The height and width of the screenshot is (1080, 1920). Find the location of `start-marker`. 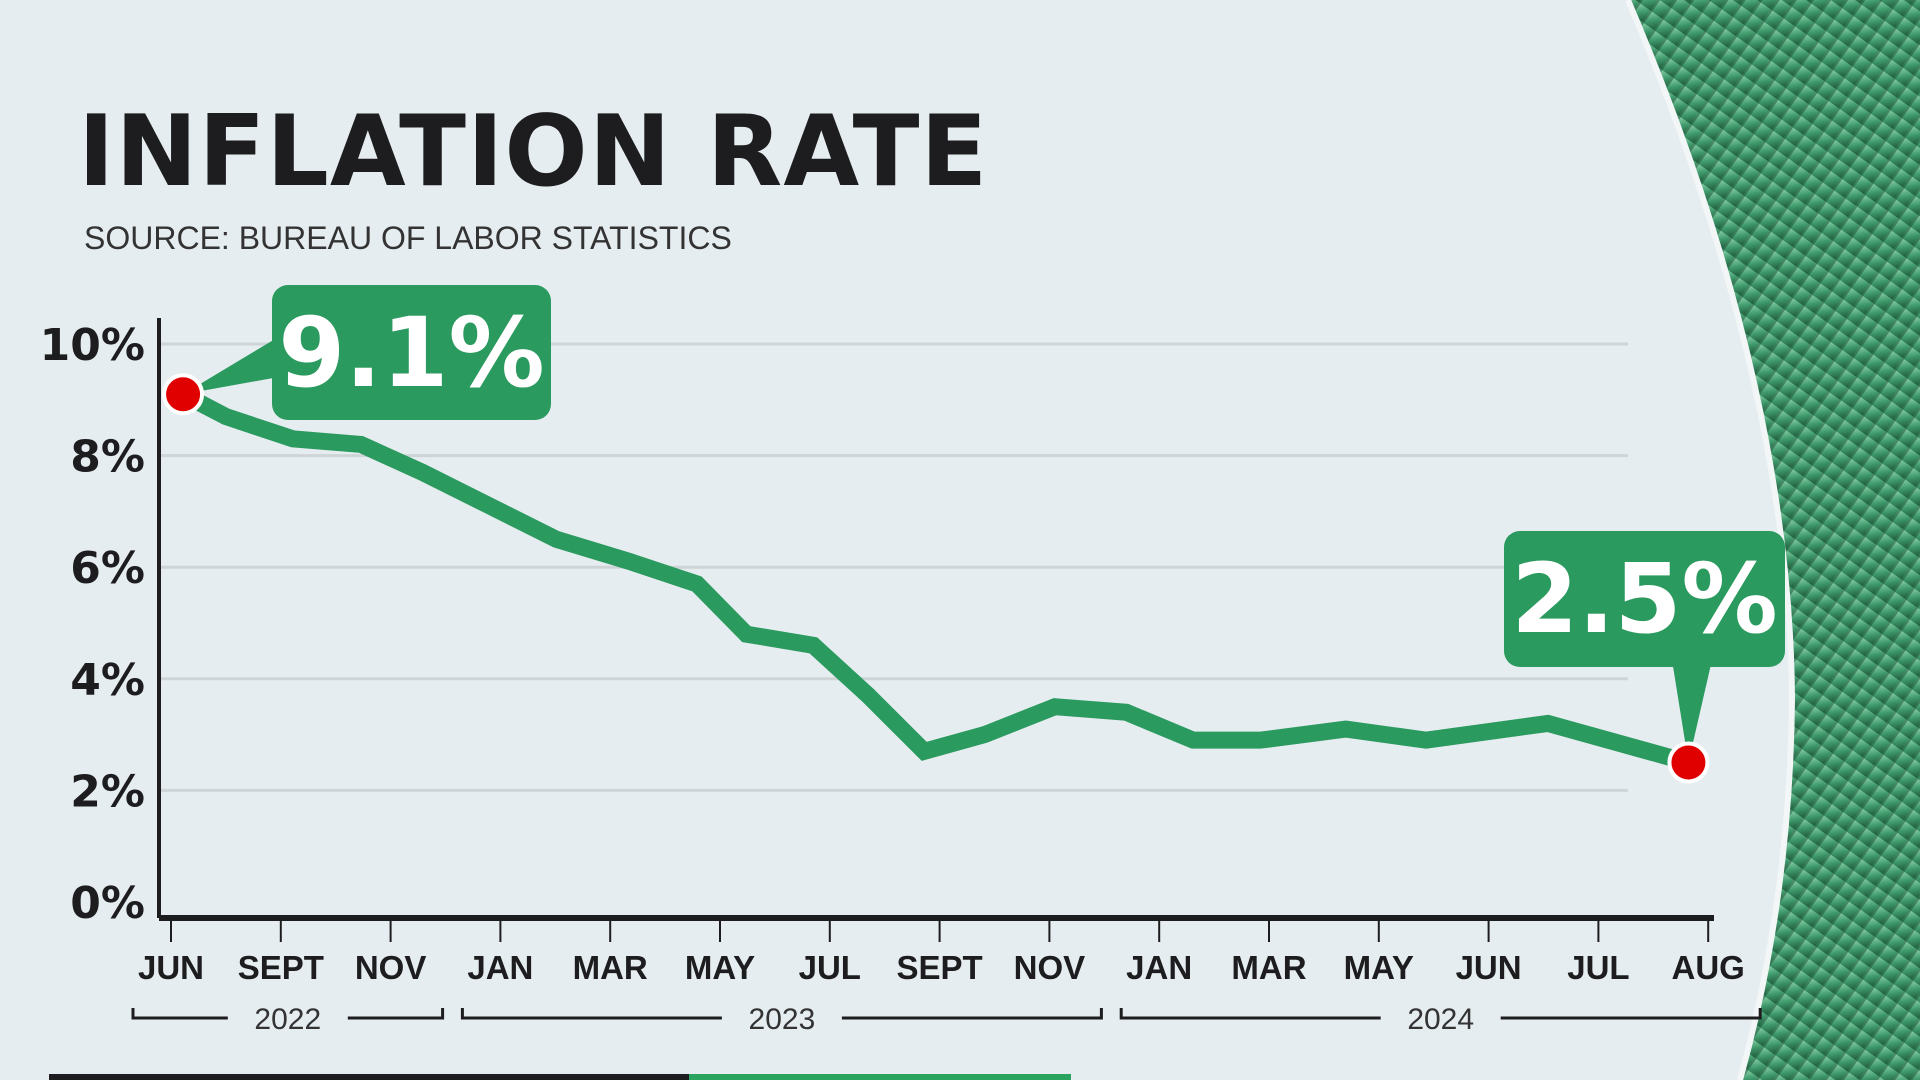

start-marker is located at coordinates (183, 394).